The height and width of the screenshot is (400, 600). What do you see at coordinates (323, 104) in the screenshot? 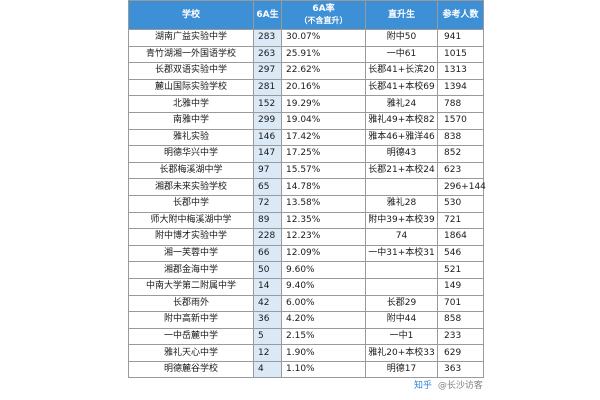
I see `cell-rate: 19.29%` at bounding box center [323, 104].